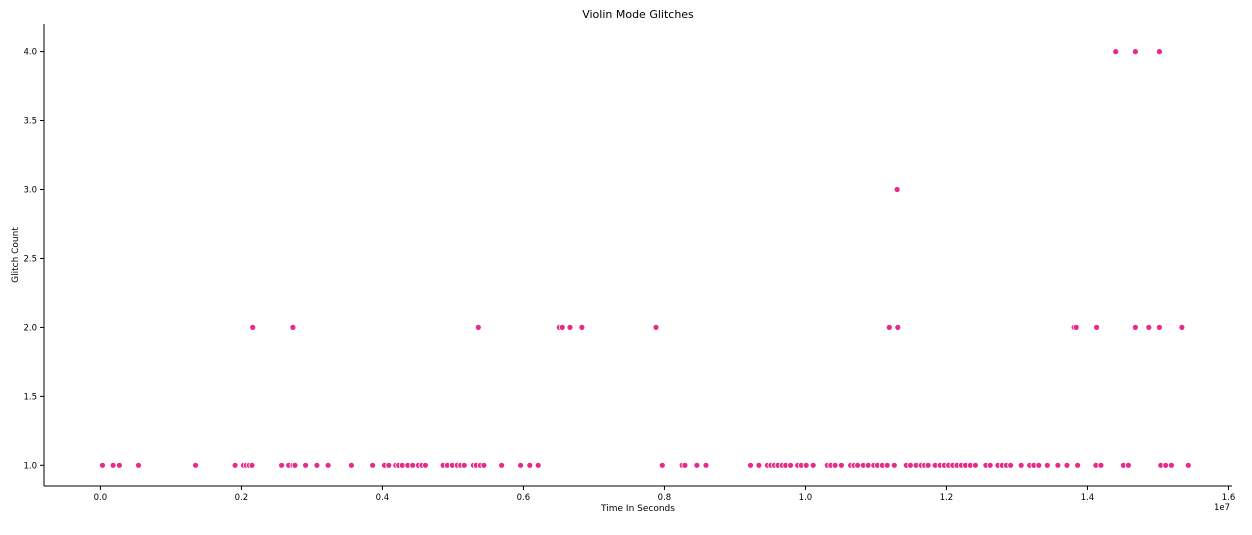 This screenshot has width=1252, height=535. What do you see at coordinates (1222, 508) in the screenshot?
I see `x-axis-offset-text: 1e7` at bounding box center [1222, 508].